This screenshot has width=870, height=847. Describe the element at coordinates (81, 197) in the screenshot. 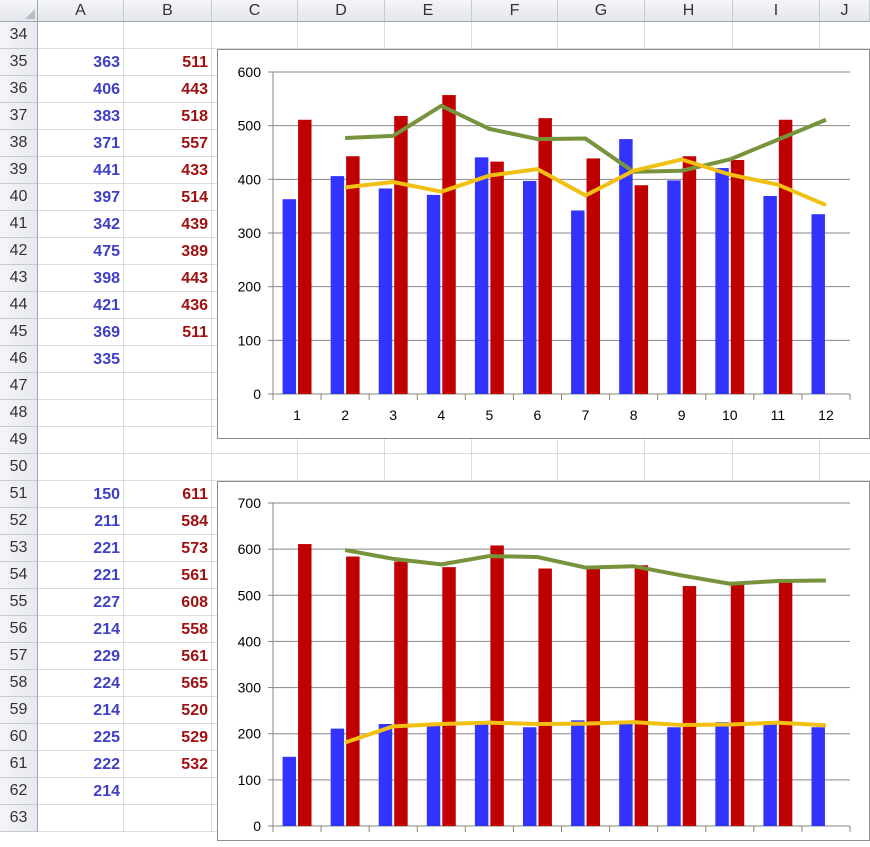

I see `cell-a40: 397` at that location.